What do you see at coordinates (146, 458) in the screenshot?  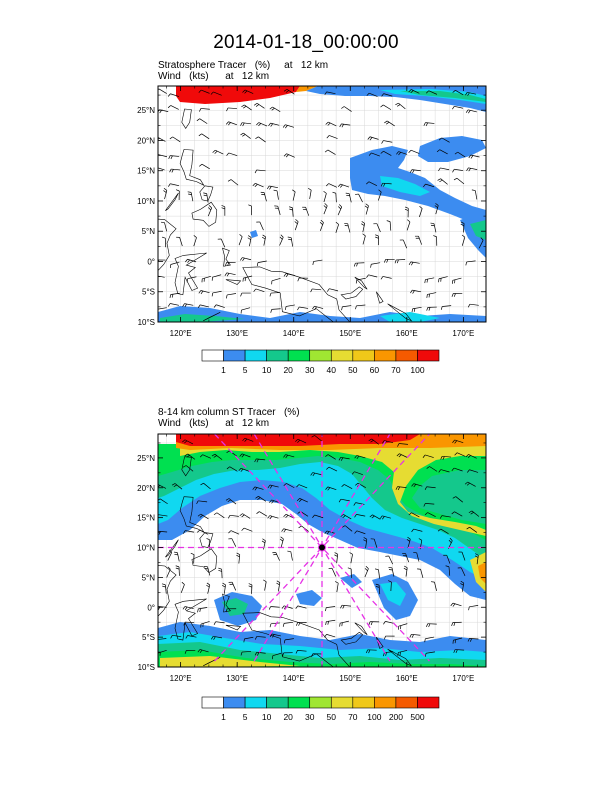 I see `y-tick-label: 25°N` at bounding box center [146, 458].